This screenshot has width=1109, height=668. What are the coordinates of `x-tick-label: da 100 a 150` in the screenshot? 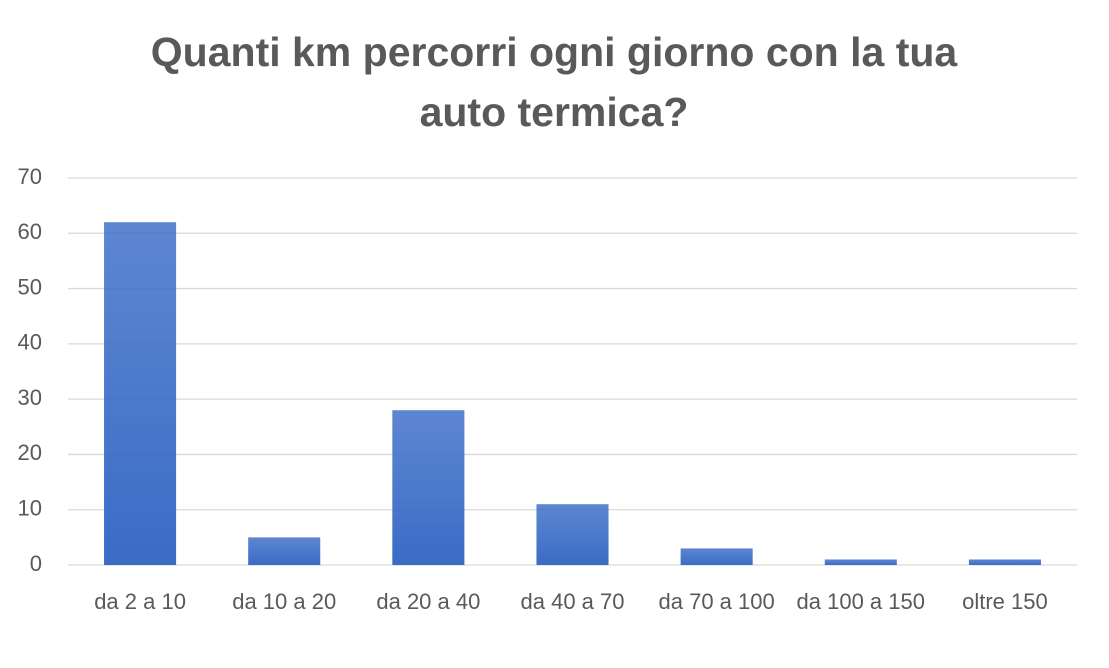 It's located at (860, 601).